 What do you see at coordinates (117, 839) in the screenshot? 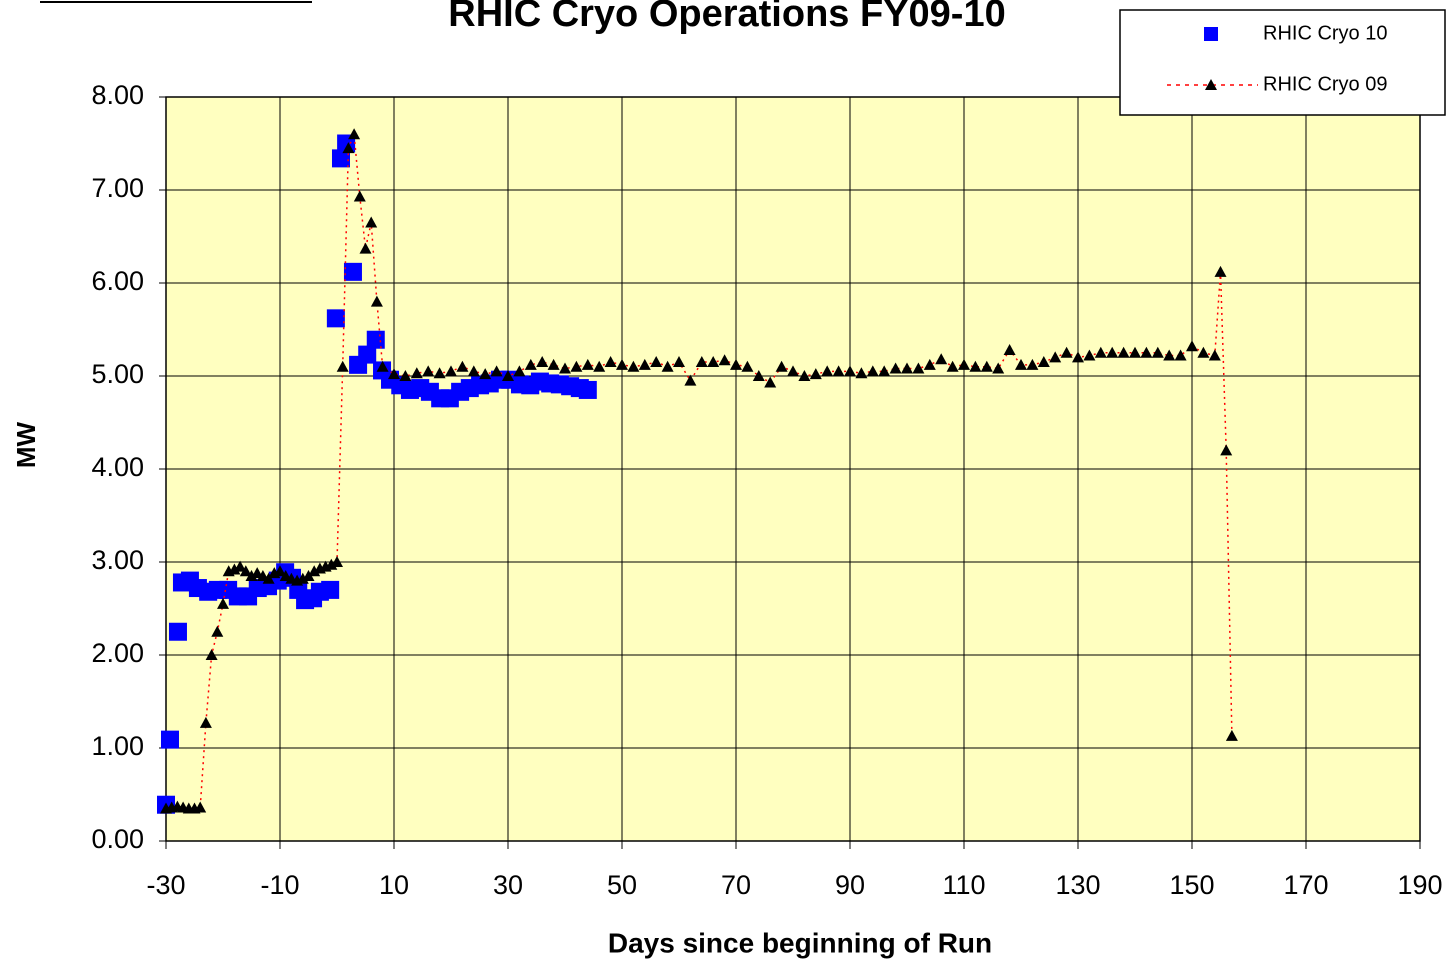
I see `y-tick-label: 0.00` at bounding box center [117, 839].